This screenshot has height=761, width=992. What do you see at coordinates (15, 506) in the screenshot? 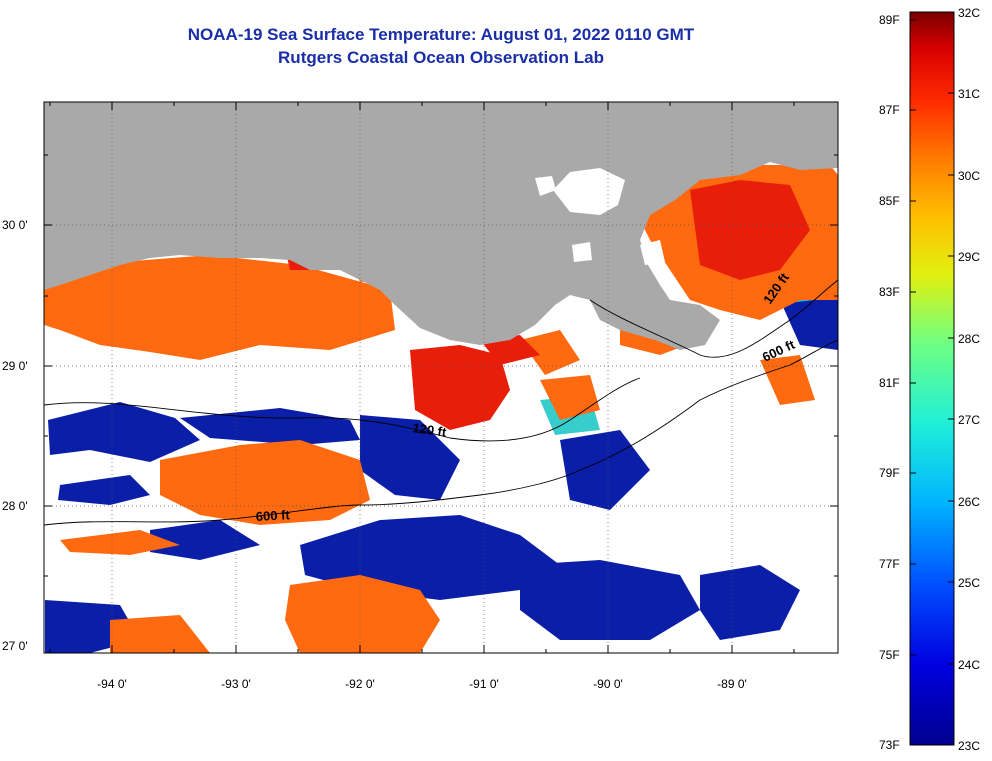
I see `lat-label: 28 0'` at bounding box center [15, 506].